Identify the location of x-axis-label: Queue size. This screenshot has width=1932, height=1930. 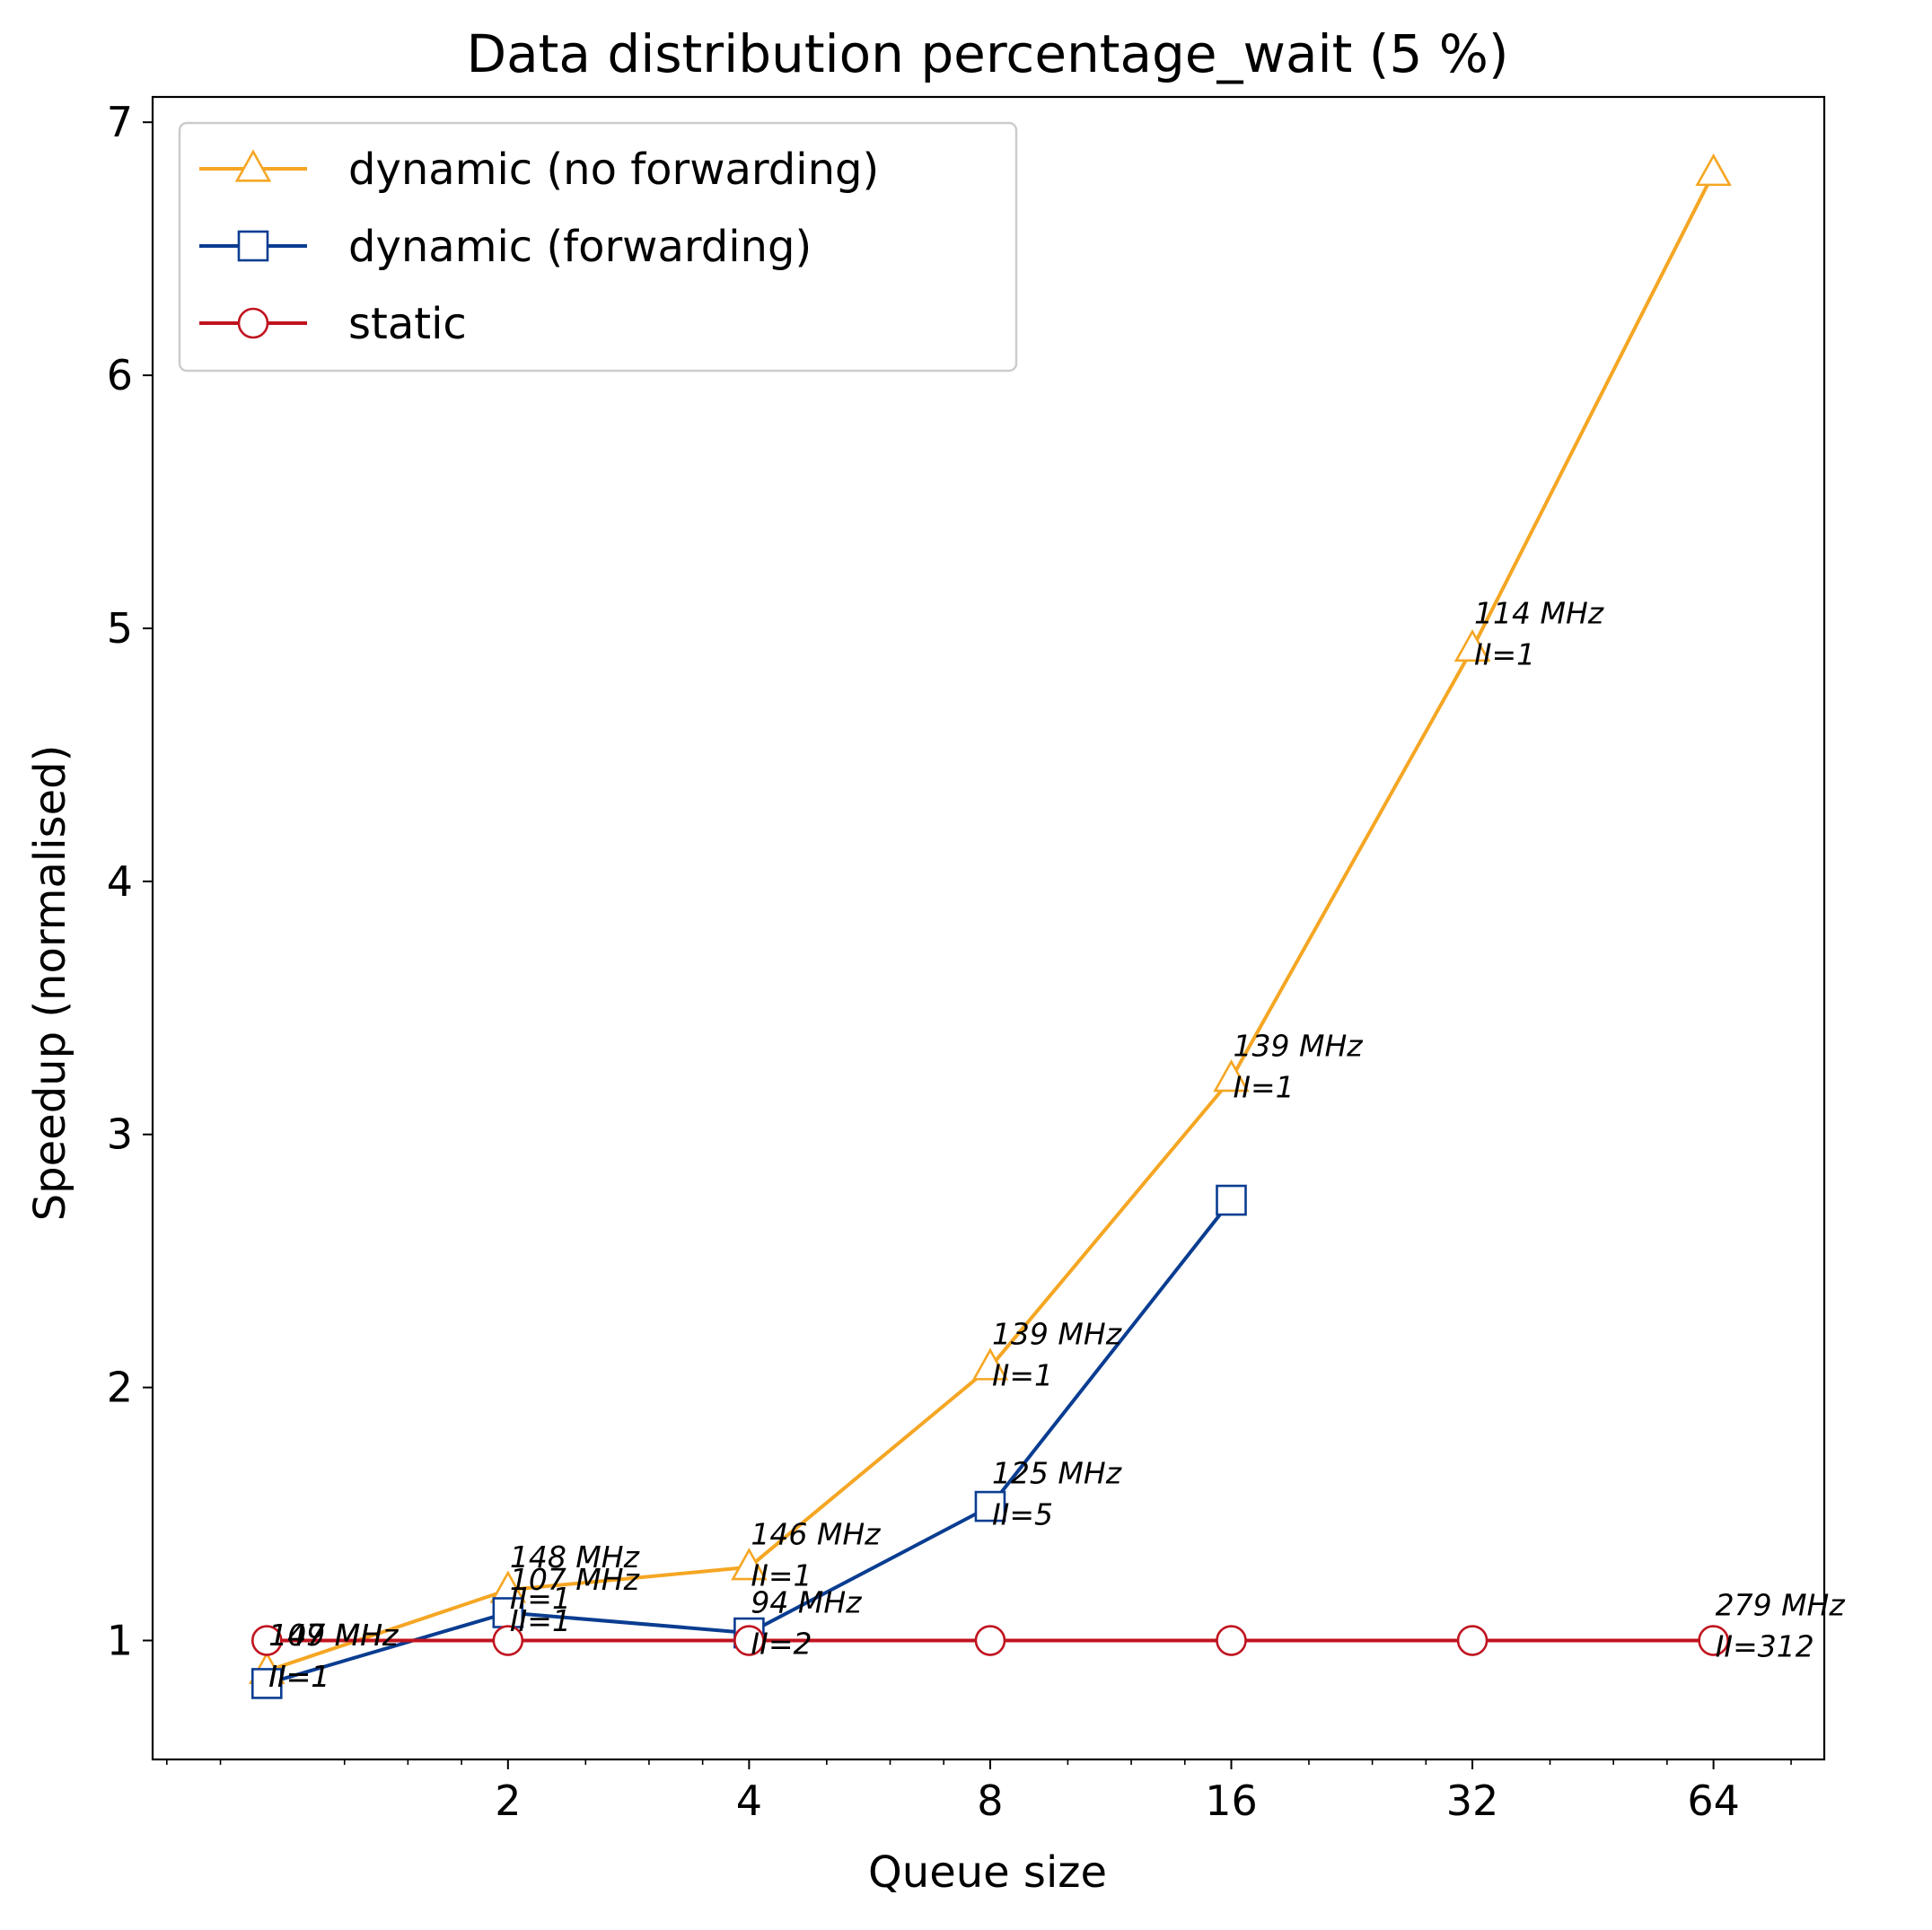
(987, 1872).